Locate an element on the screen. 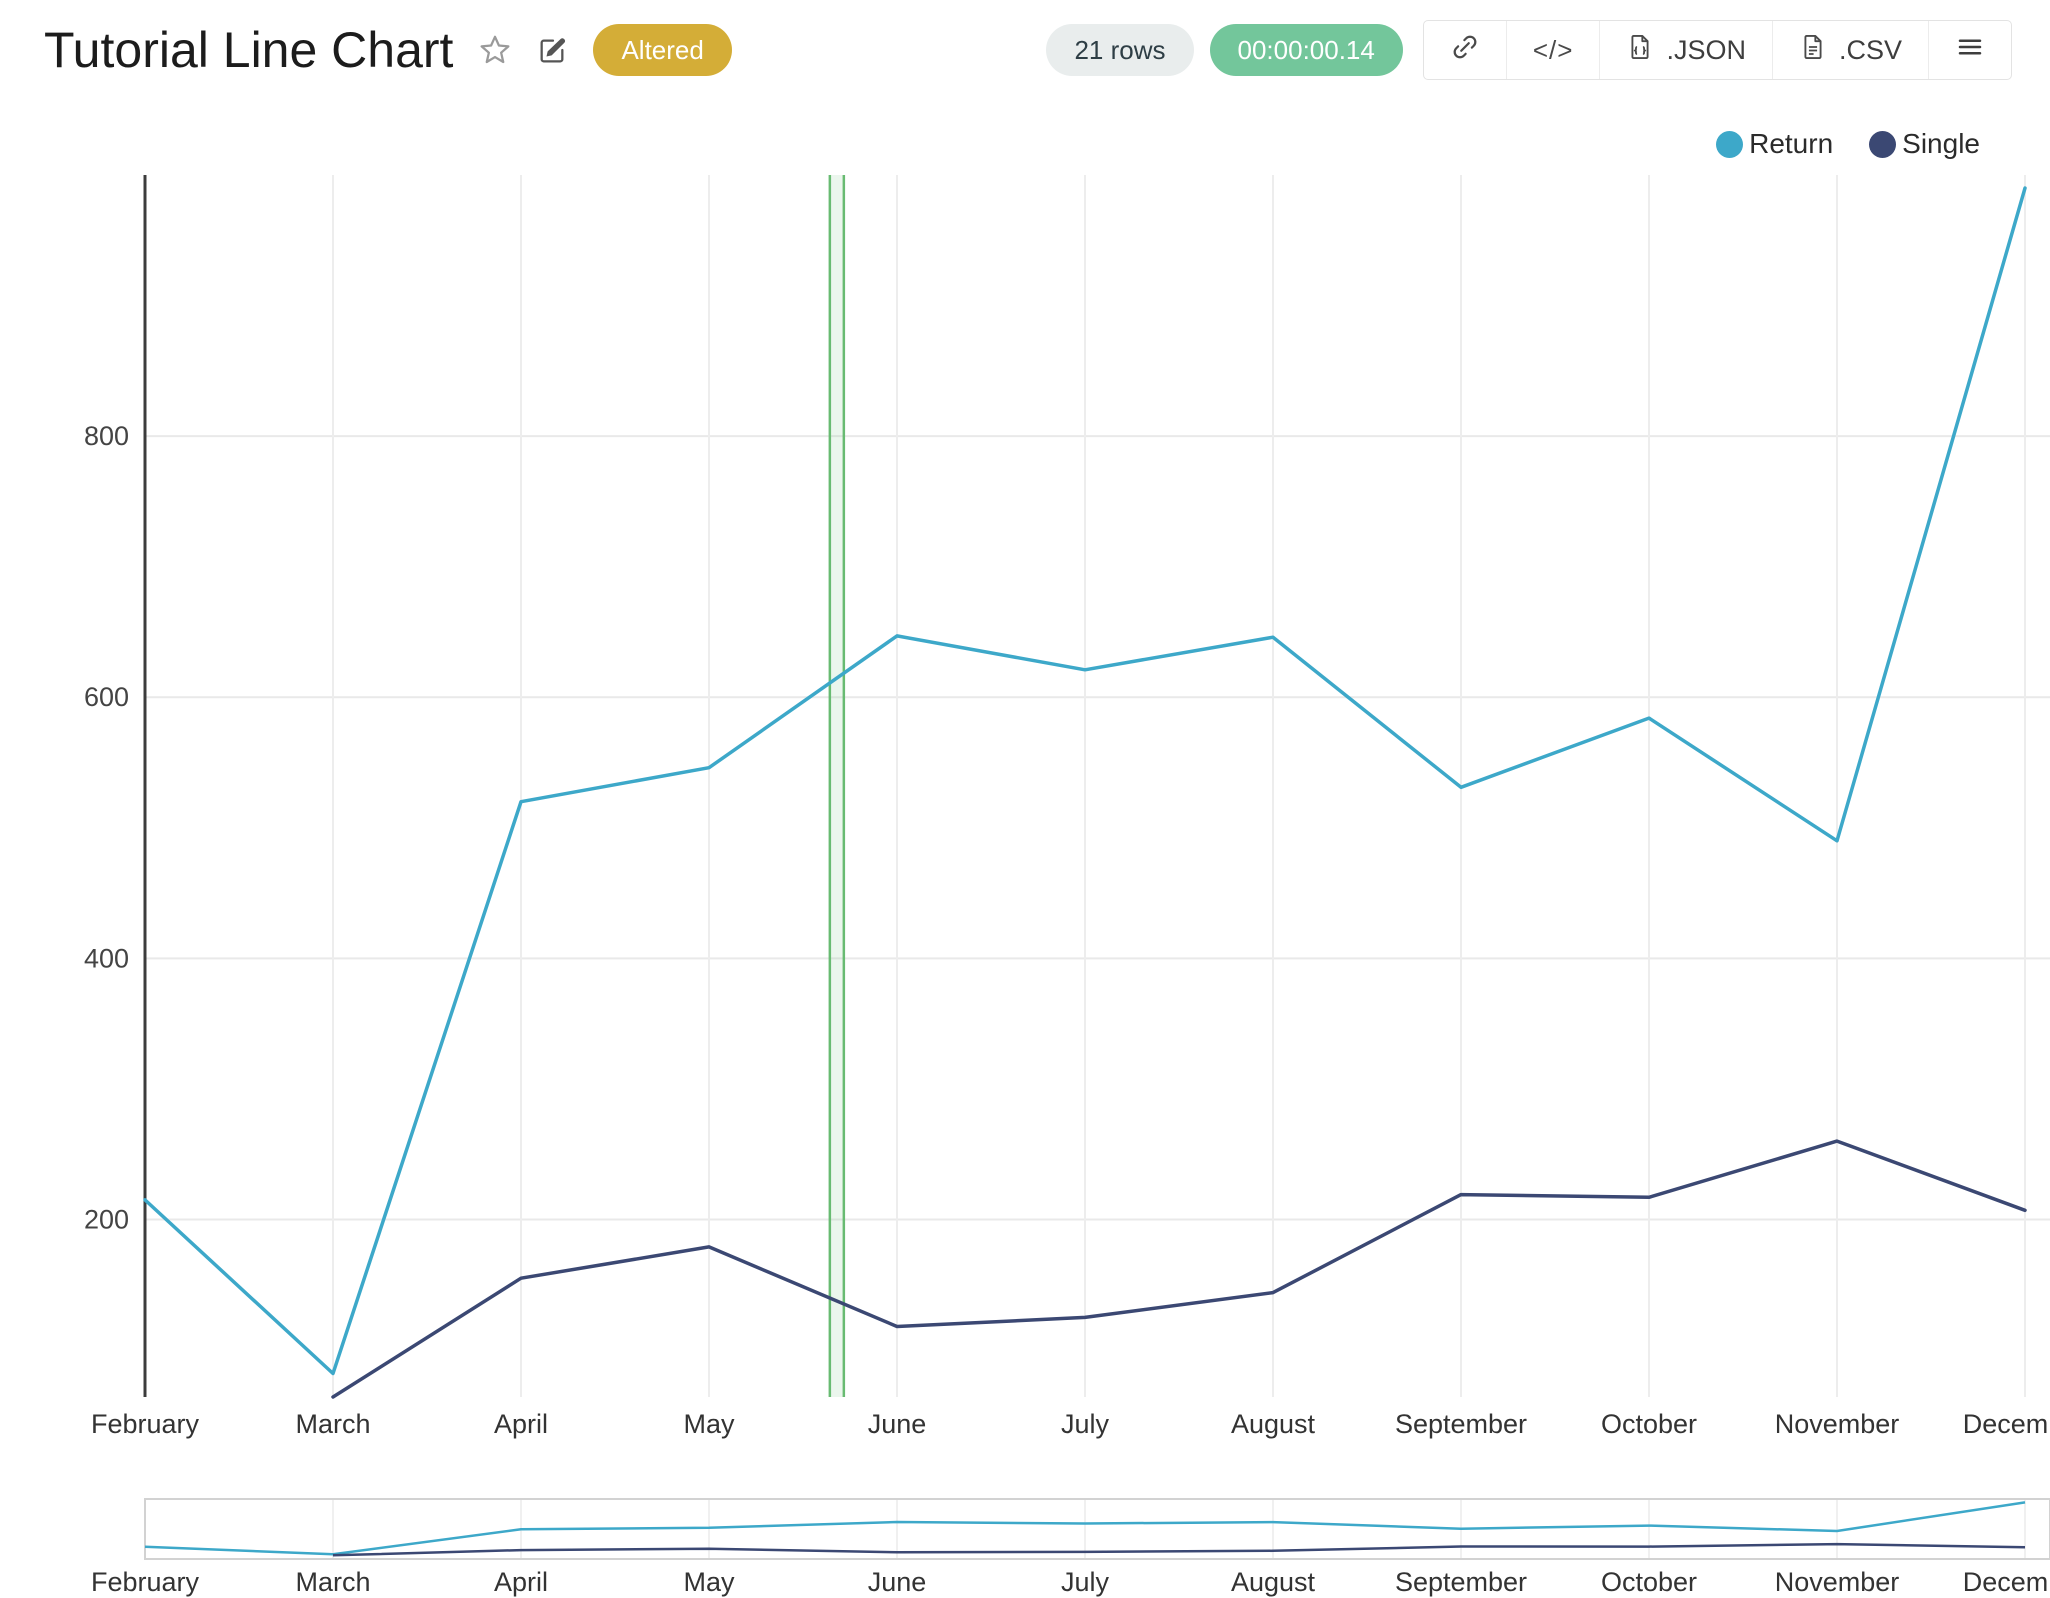 This screenshot has height=1598, width=2050. range-slider-tick-label: October is located at coordinates (1649, 1582).